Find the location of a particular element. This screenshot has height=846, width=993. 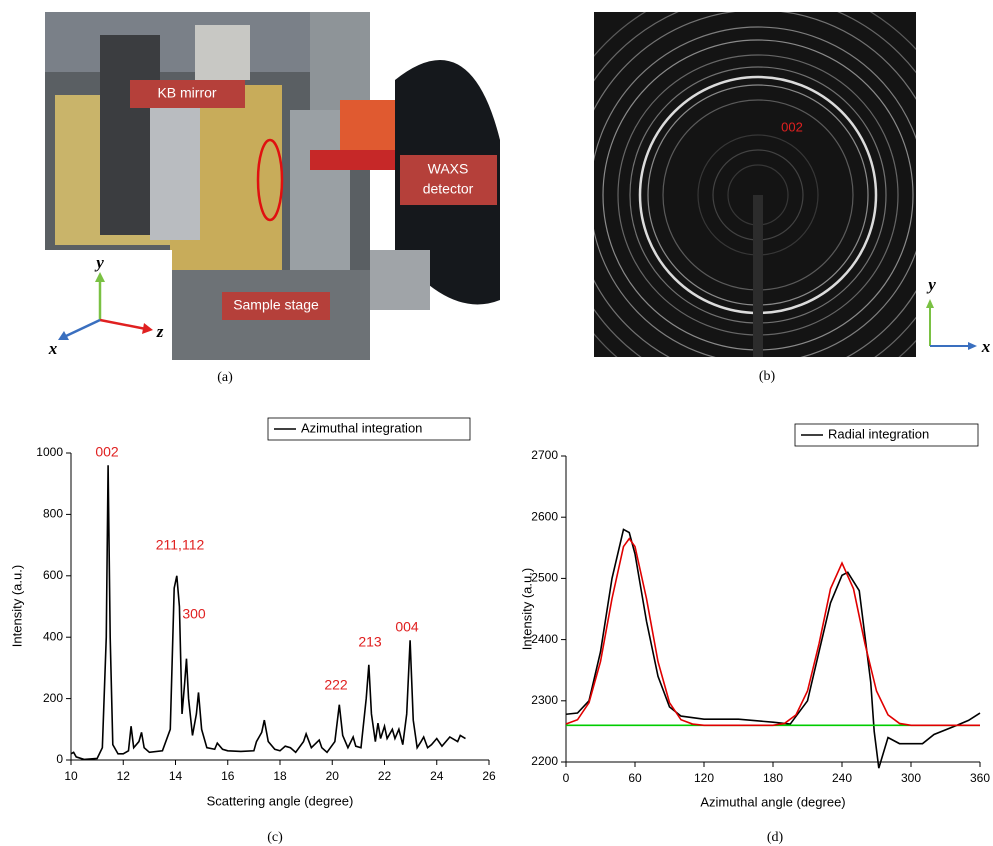

y-tick-label: 400 is located at coordinates (53, 636).